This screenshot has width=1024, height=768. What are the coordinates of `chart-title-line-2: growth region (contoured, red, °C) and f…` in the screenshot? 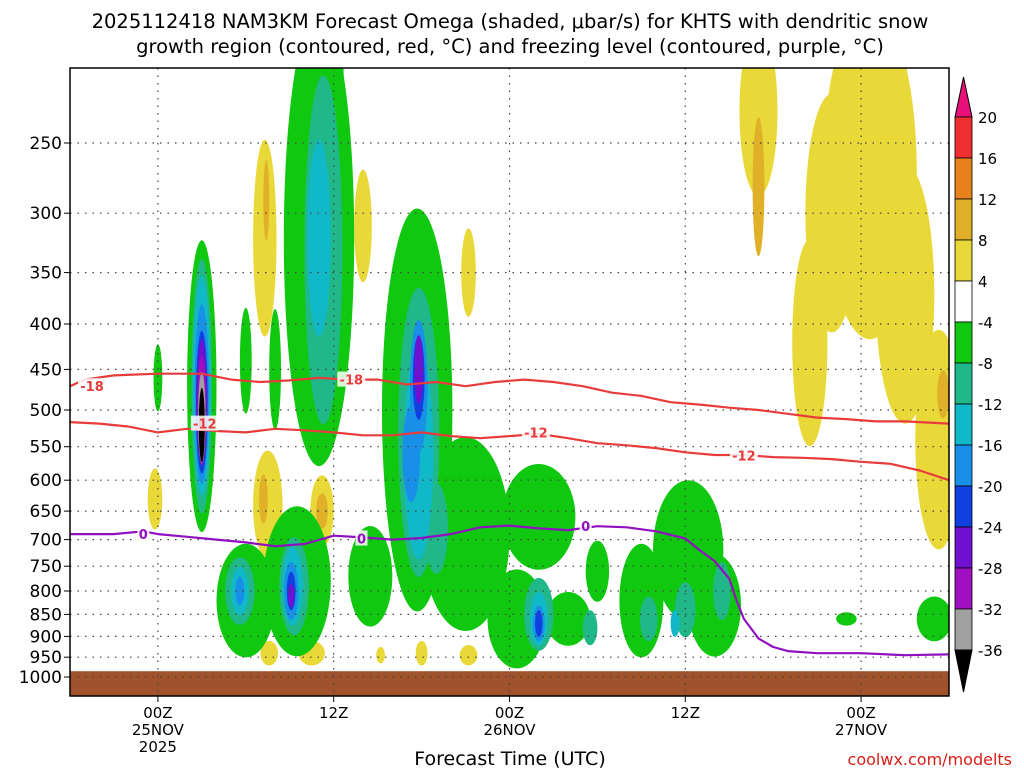 It's located at (510, 46).